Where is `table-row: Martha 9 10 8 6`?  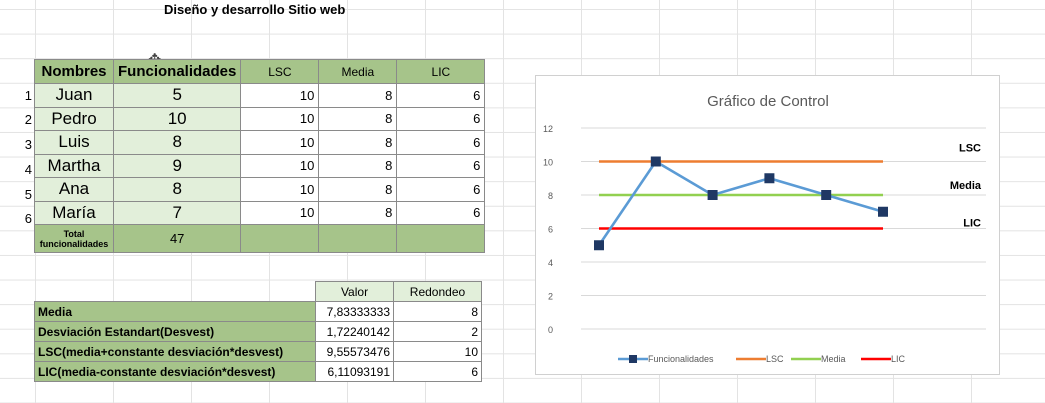 table-row: Martha 9 10 8 6 is located at coordinates (260, 165).